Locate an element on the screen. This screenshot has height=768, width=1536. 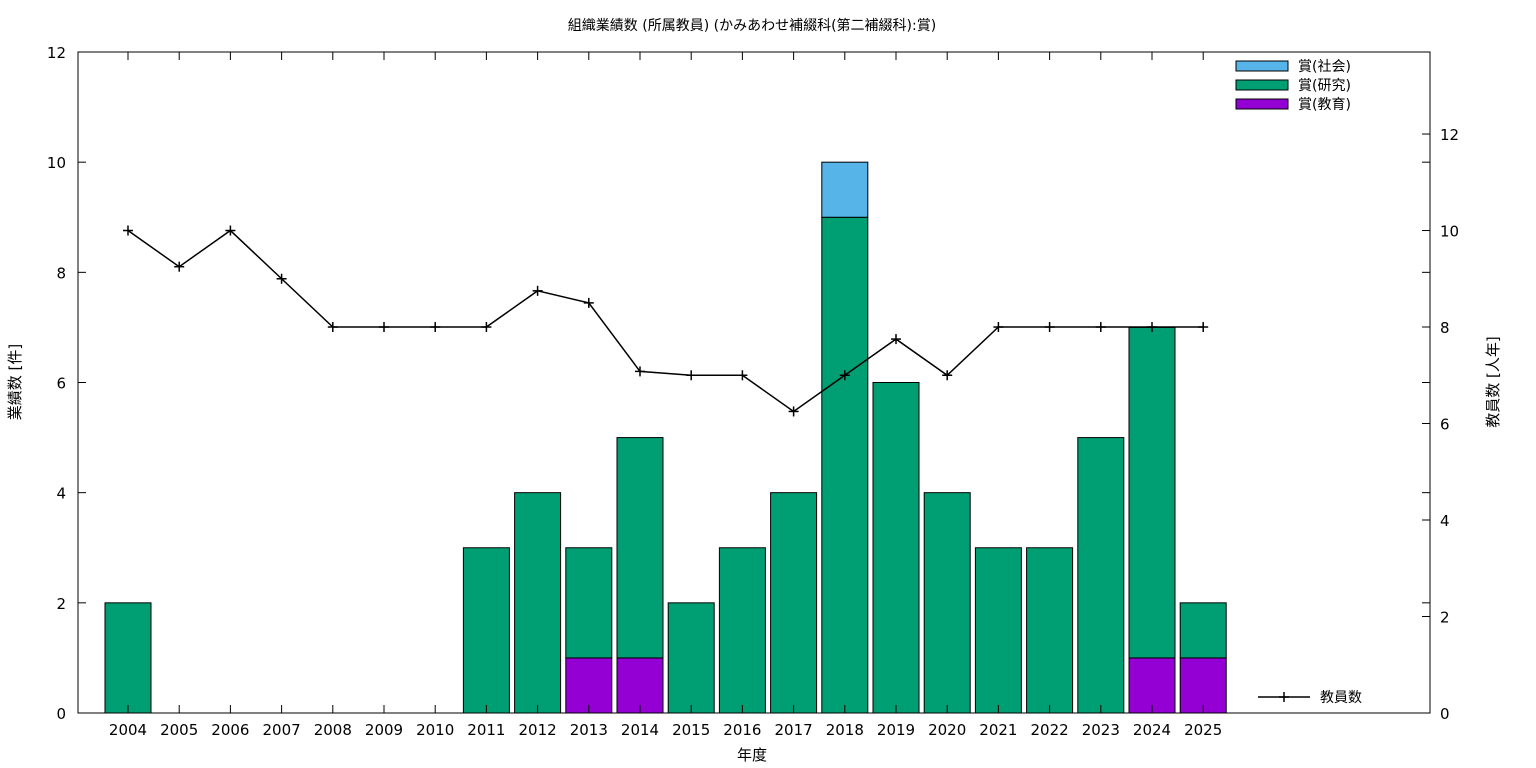
x-tick-label: 2004 is located at coordinates (128, 730).